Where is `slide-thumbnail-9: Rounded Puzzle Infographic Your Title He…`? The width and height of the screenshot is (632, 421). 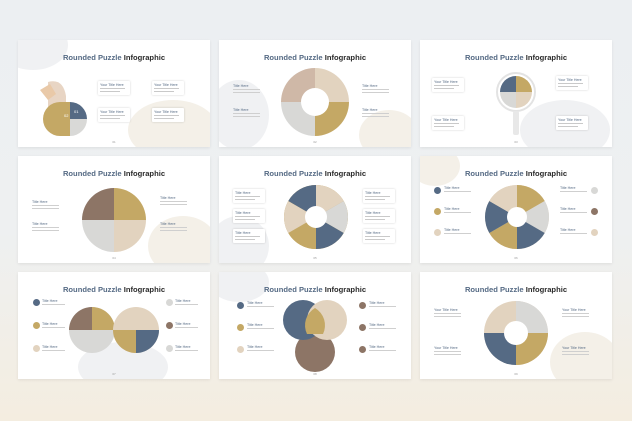
slide-thumbnail-9: Rounded Puzzle Infographic Your Title He… is located at coordinates (516, 325).